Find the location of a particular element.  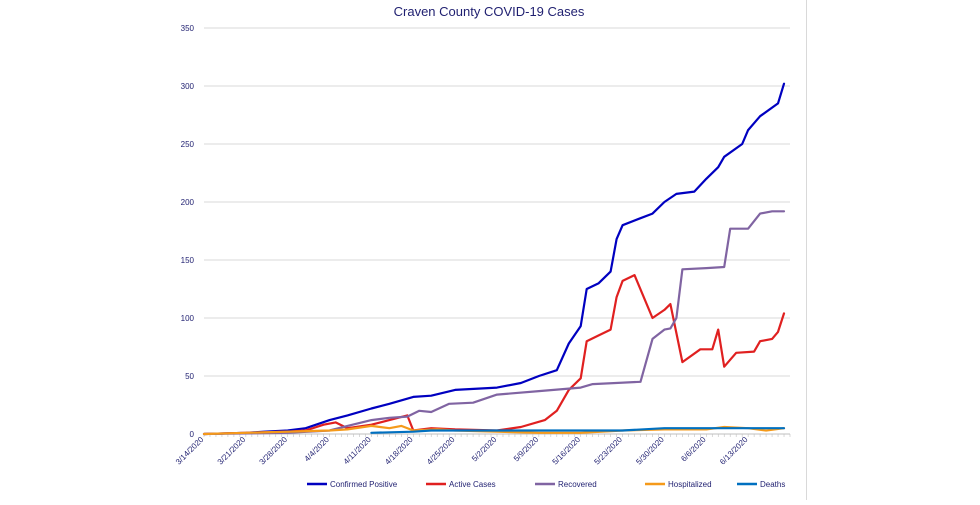

x-tick-label: 5/30/2020 is located at coordinates (650, 451).